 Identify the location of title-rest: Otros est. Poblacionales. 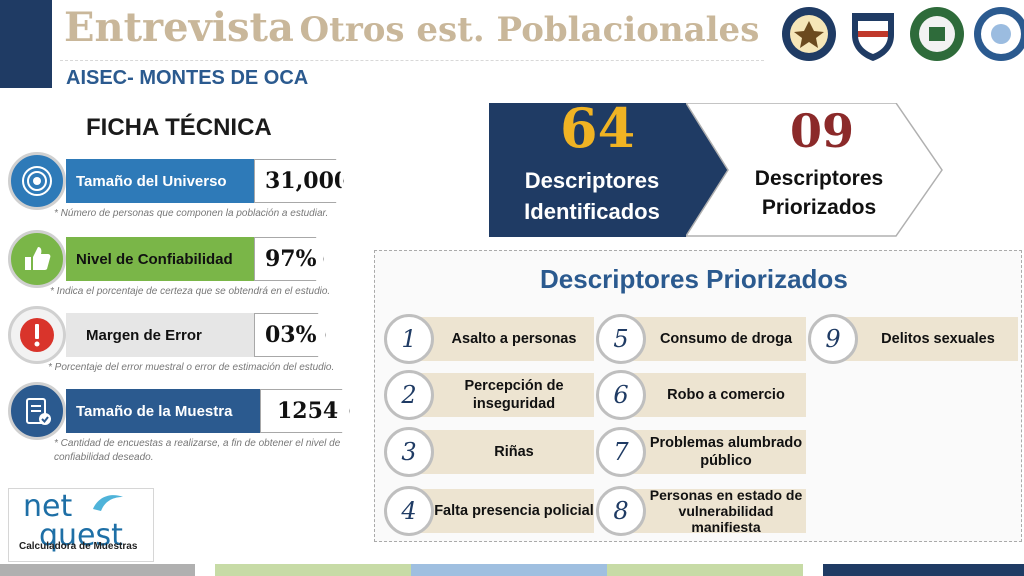
(529, 30).